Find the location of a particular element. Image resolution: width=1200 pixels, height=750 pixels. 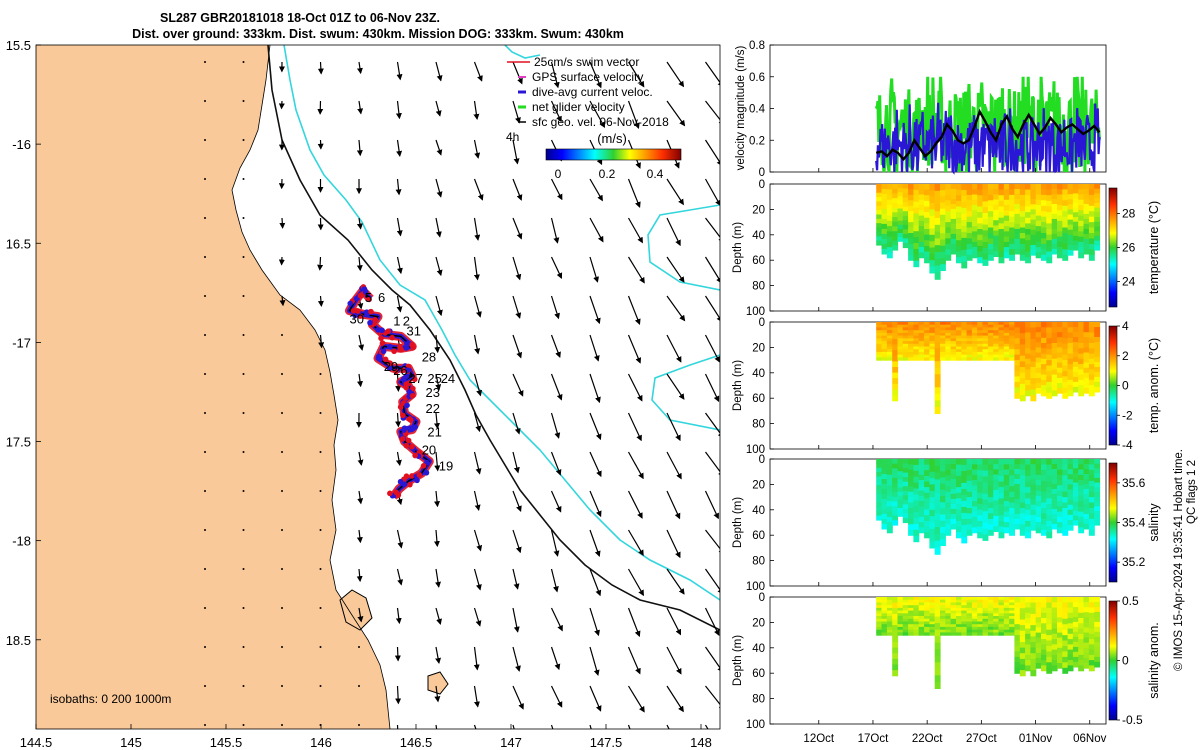

isobath-1000m-east is located at coordinates (685, 392).